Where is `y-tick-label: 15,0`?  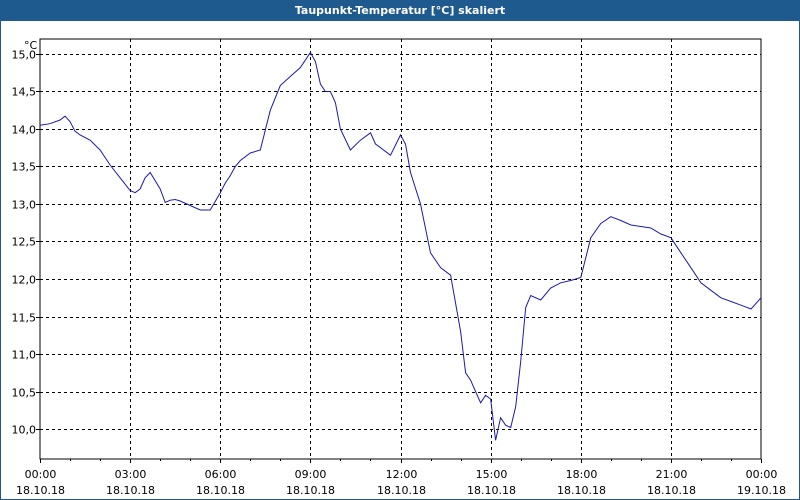 y-tick-label: 15,0 is located at coordinates (24, 55).